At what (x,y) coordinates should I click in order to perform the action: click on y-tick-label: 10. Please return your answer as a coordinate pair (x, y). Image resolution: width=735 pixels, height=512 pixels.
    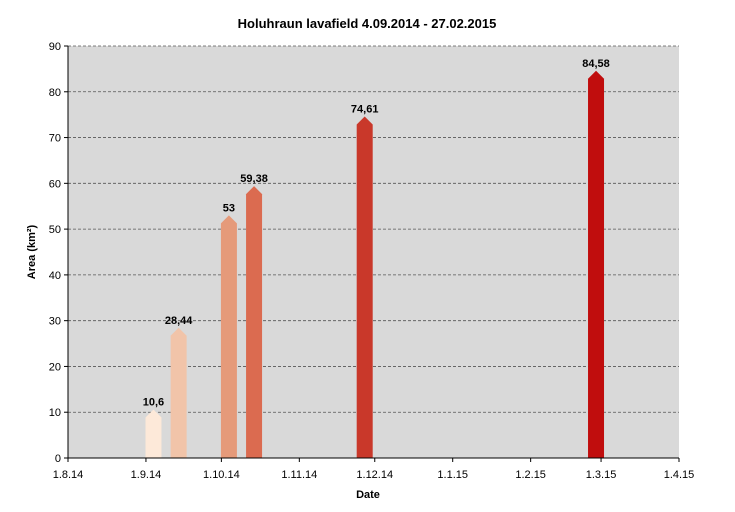
    Looking at the image, I should click on (55, 413).